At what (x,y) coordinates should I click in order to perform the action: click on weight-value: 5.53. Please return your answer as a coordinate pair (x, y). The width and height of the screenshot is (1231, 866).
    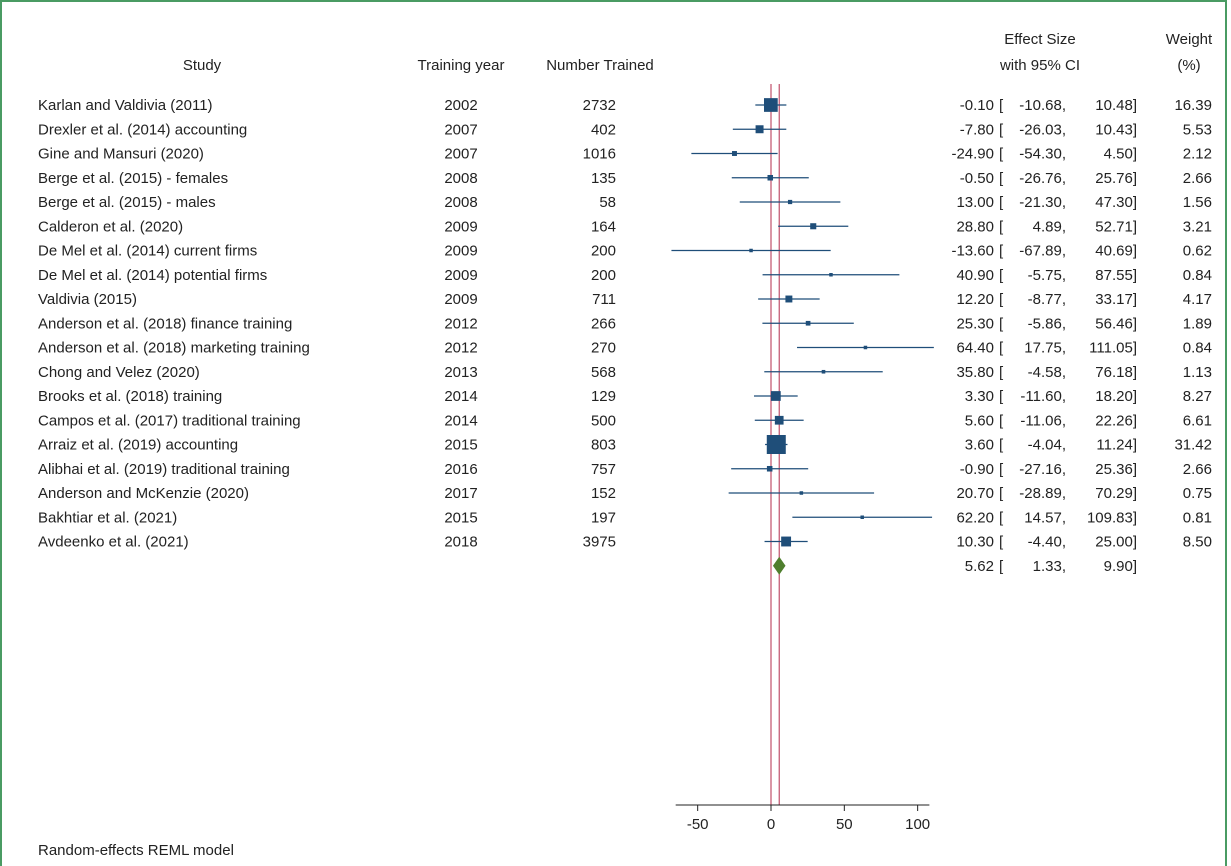
    Looking at the image, I should click on (1197, 129).